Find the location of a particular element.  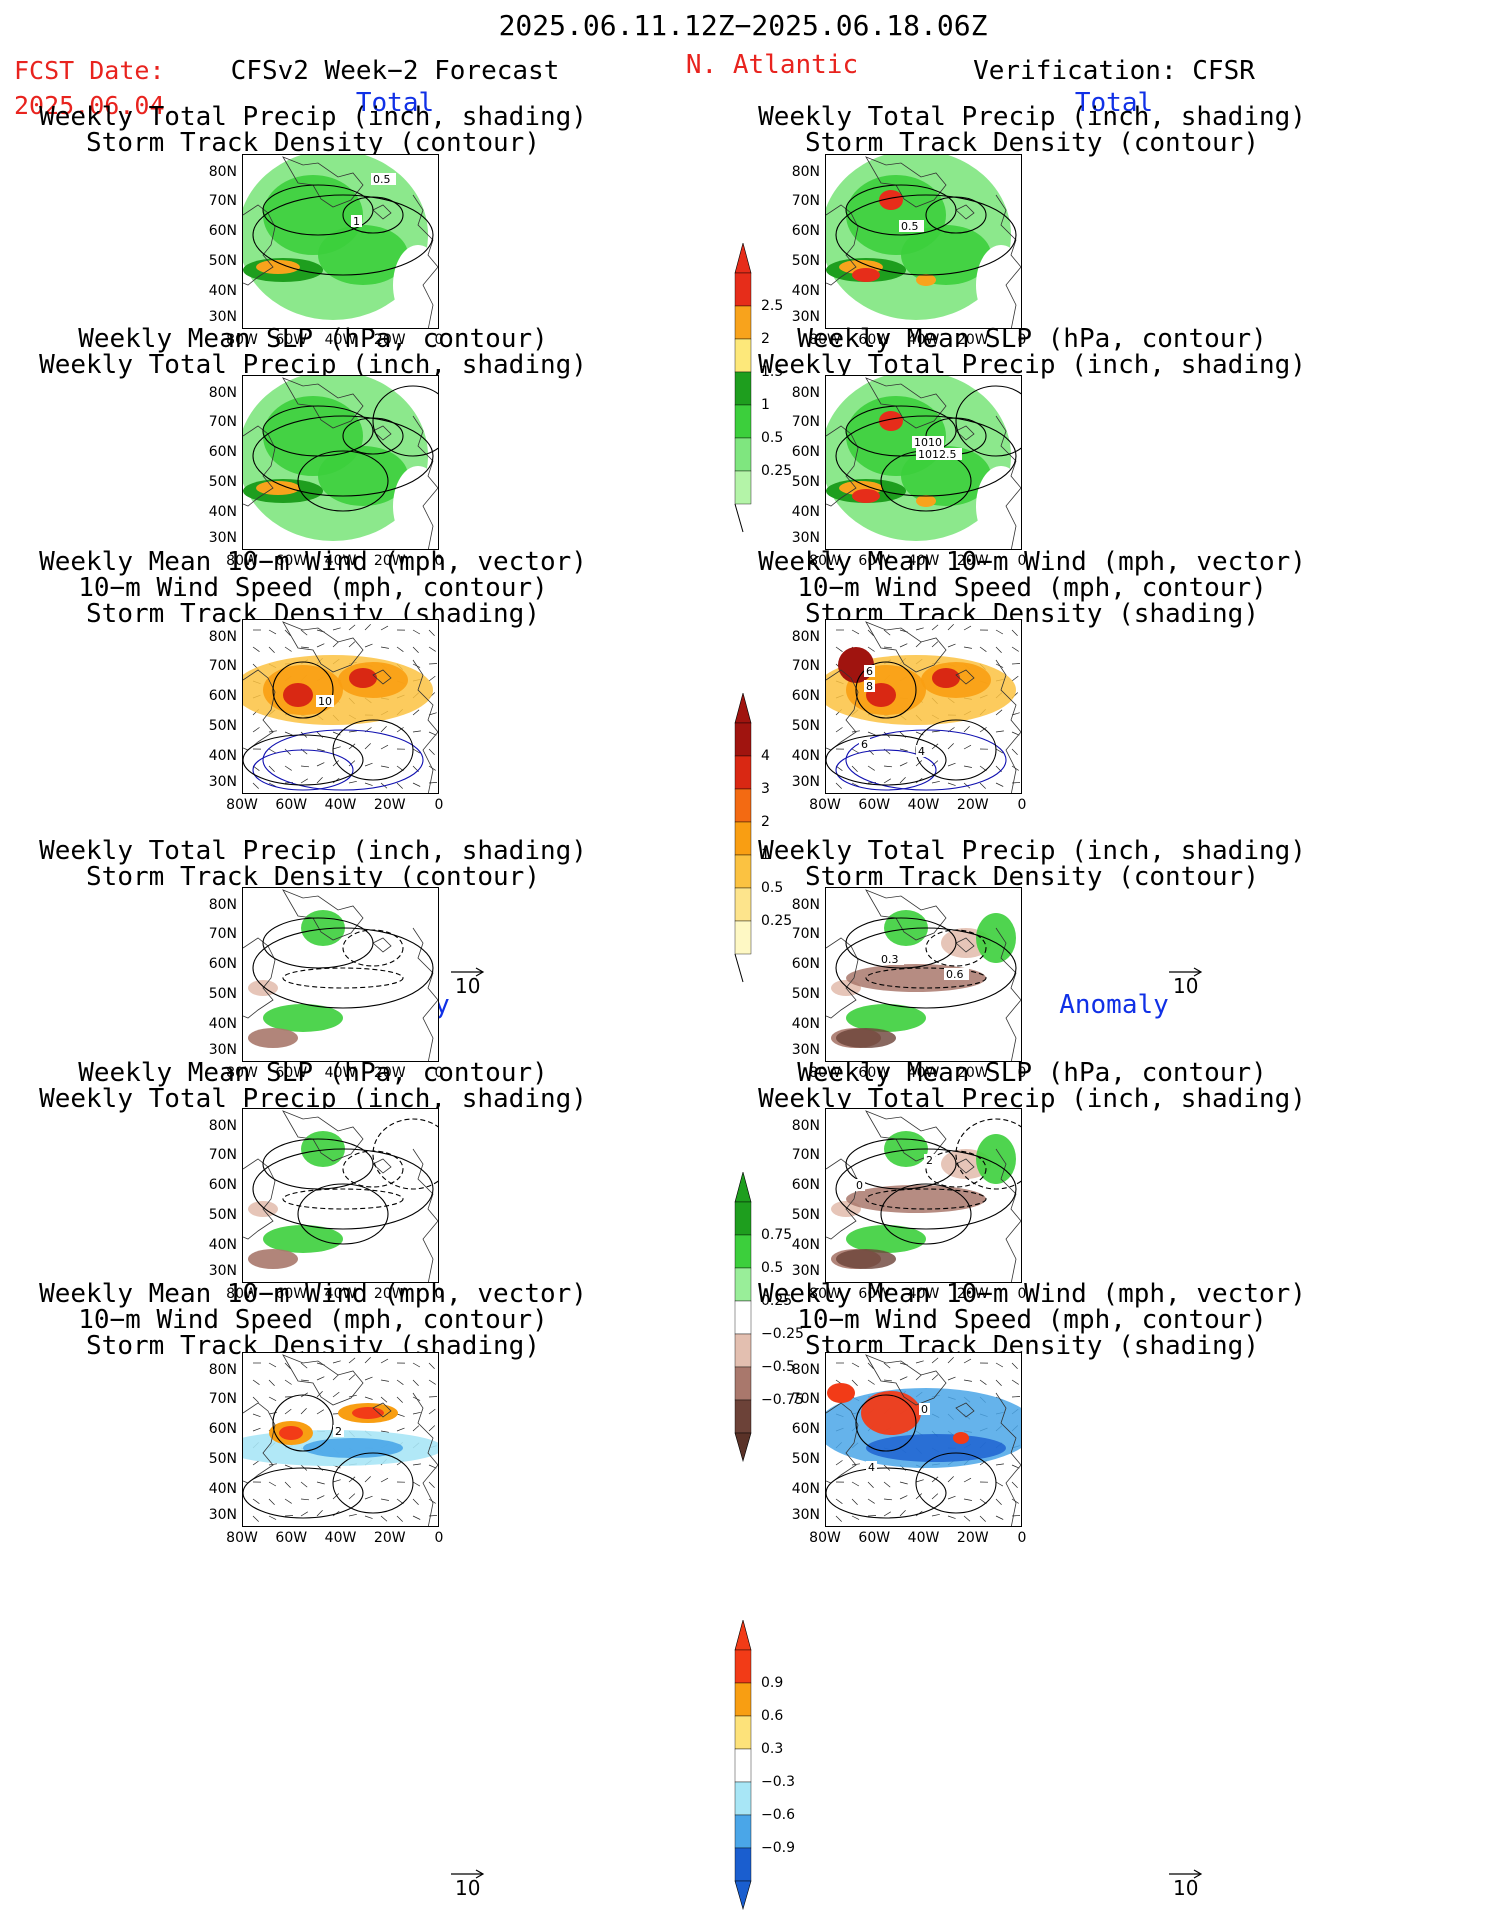

anom-storm-colorbar-label: 0.3 is located at coordinates (772, 1749).